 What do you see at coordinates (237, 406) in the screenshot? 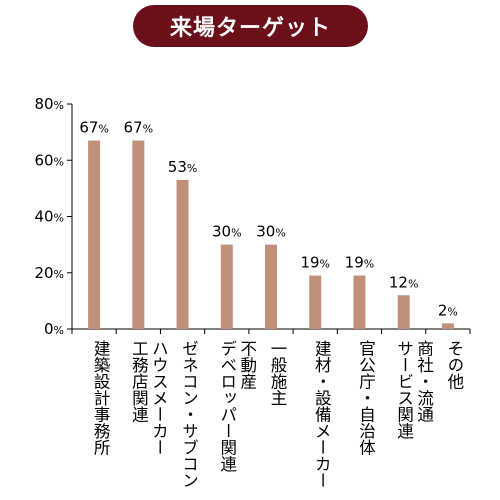
I see `x-category-label: 不動産 デベロッパー関連` at bounding box center [237, 406].